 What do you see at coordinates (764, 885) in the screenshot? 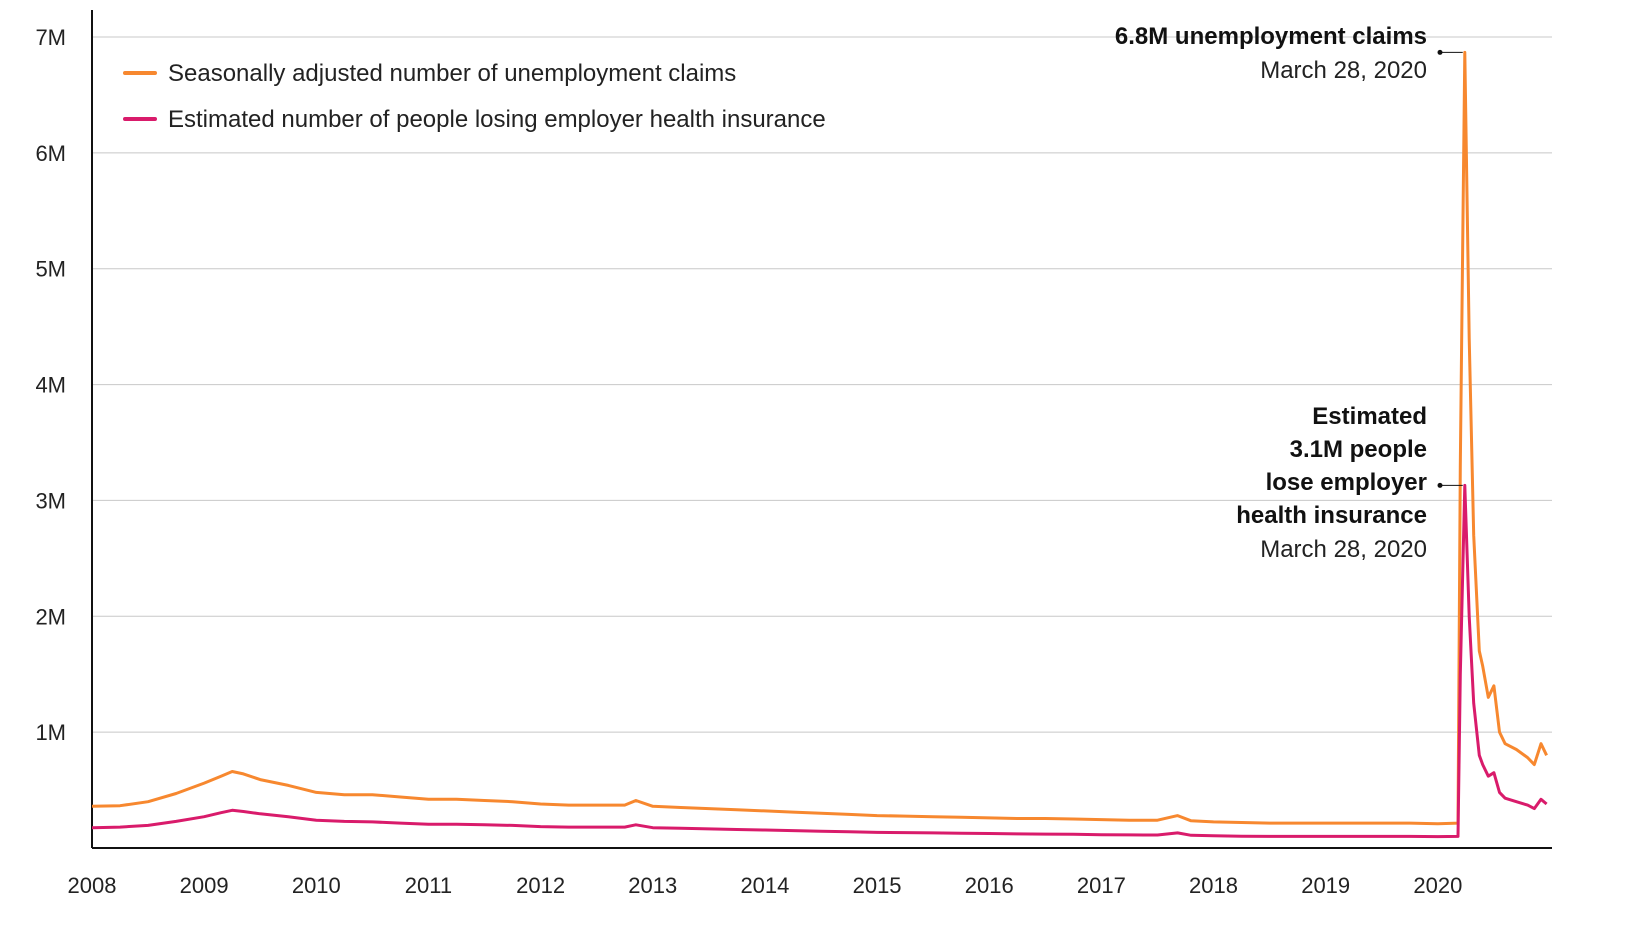
I see `x-tick-label: 2014` at bounding box center [764, 885].